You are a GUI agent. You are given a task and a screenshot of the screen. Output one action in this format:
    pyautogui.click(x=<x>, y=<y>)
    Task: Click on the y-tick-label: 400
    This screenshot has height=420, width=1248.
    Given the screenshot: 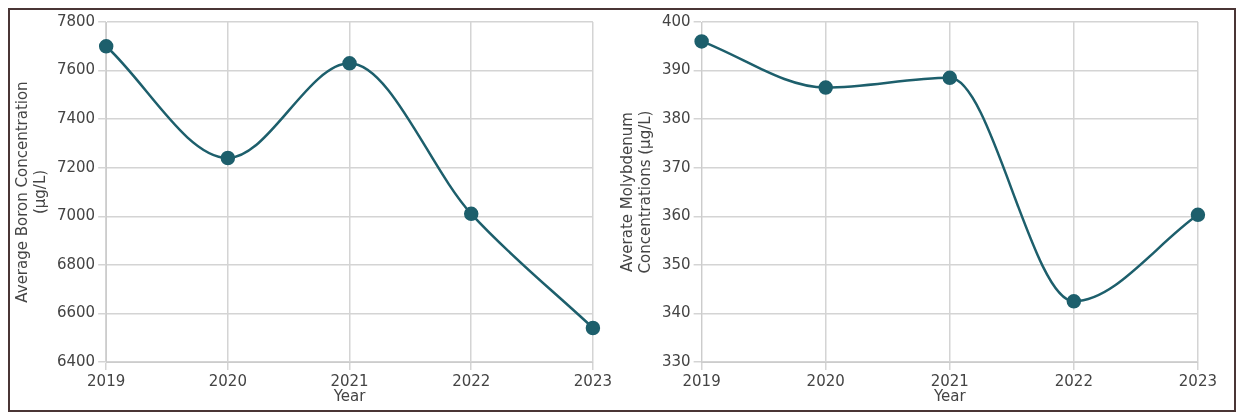 What is the action you would take?
    pyautogui.click(x=676, y=20)
    